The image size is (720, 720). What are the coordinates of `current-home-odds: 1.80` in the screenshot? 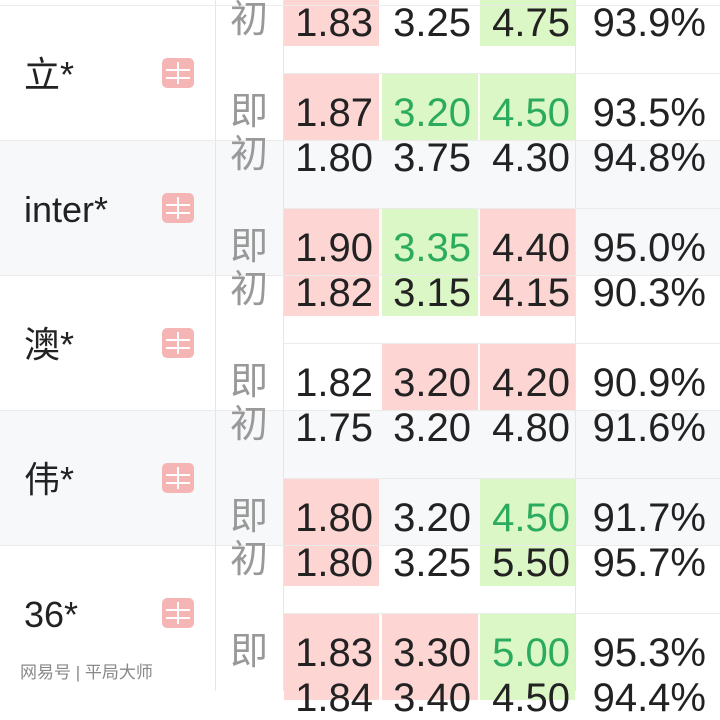 It's located at (334, 518).